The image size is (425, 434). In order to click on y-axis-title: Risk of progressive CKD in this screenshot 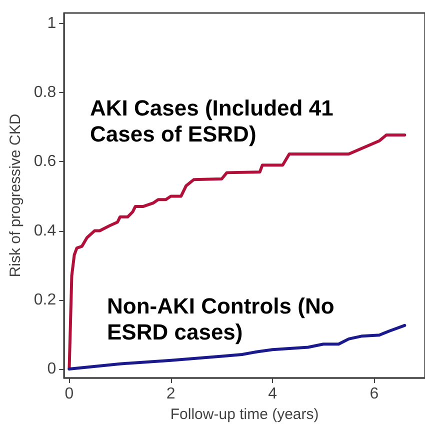, I will do `click(15, 196)`.